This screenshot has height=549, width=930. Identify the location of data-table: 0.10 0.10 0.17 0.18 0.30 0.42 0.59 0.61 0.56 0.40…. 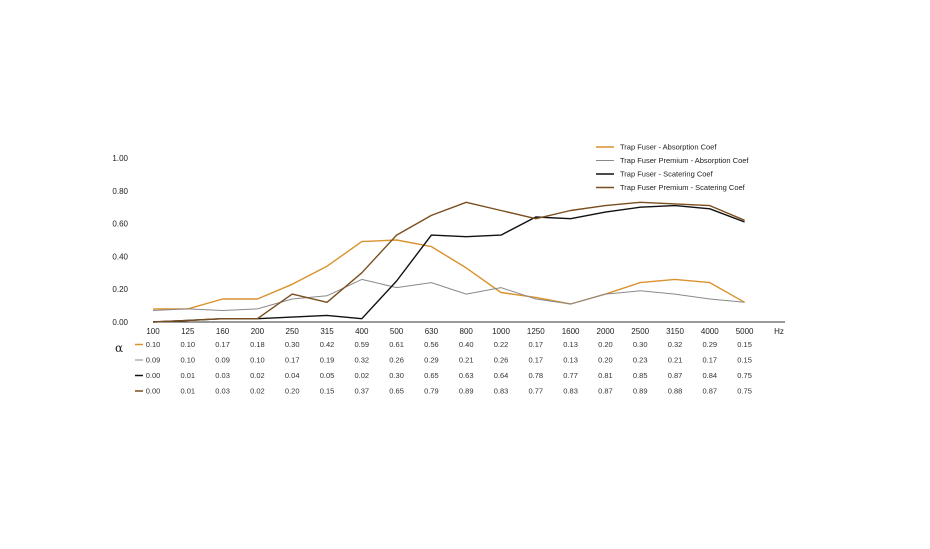
(443, 368).